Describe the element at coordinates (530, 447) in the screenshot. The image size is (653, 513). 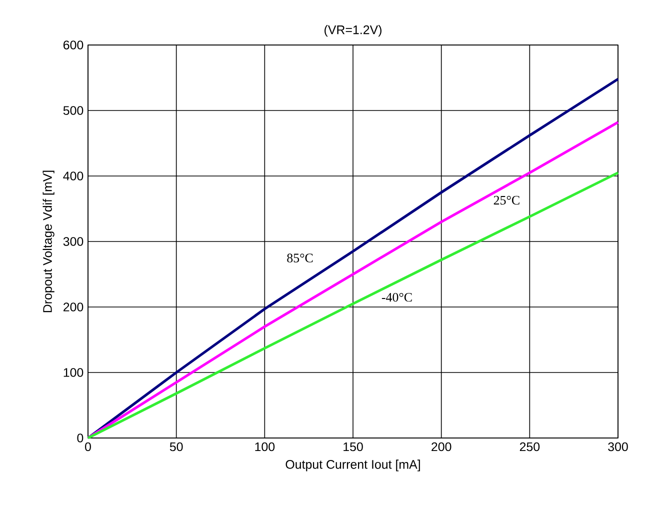
I see `x-tick-label: 250` at that location.